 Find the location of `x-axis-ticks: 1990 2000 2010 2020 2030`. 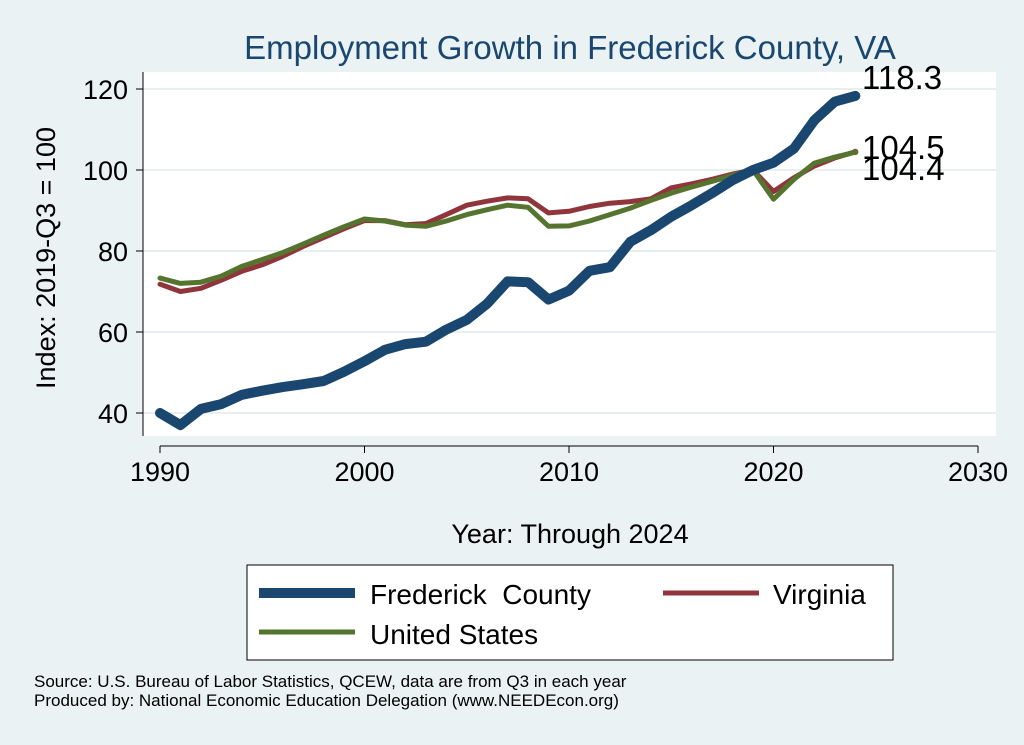

x-axis-ticks: 1990 2000 2010 2020 2030 is located at coordinates (569, 466).